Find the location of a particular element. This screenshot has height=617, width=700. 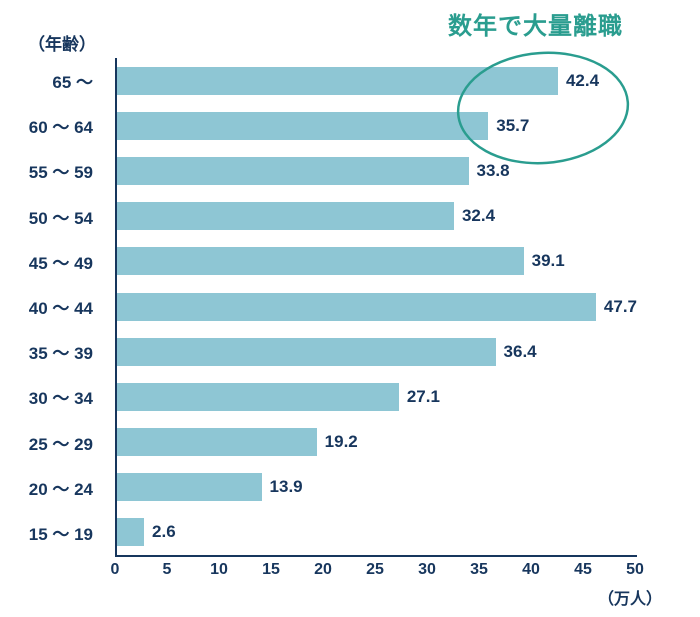

bar-row: 32.4 is located at coordinates (377, 216).